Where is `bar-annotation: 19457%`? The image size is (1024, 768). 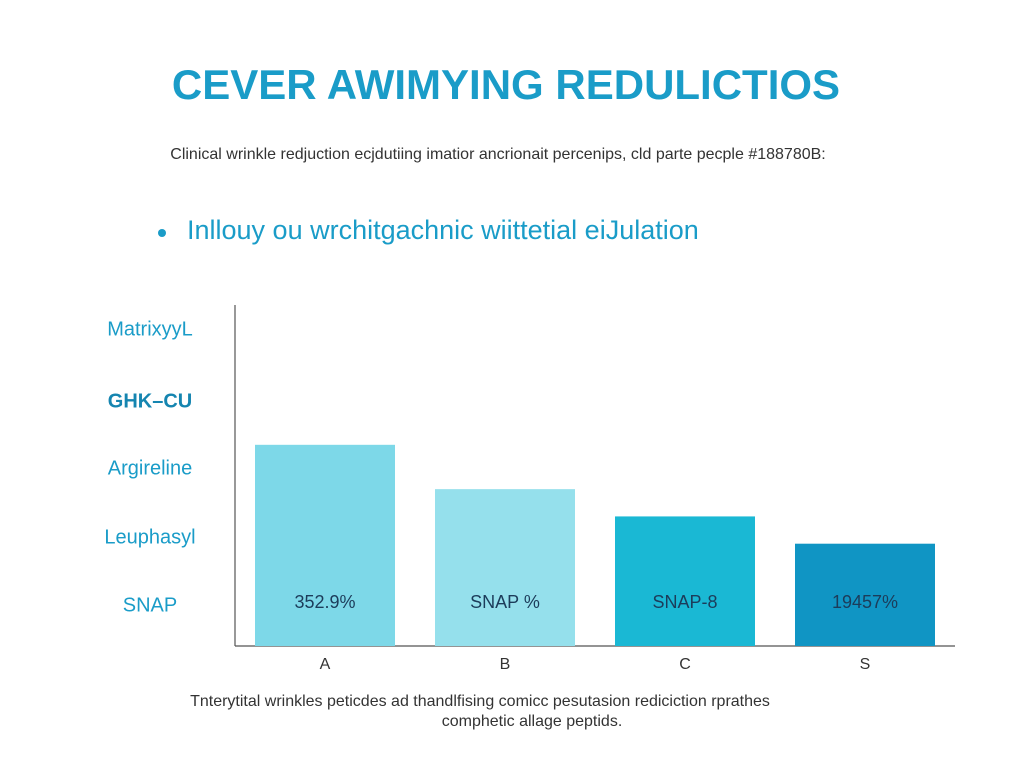
bar-annotation: 19457% is located at coordinates (865, 602).